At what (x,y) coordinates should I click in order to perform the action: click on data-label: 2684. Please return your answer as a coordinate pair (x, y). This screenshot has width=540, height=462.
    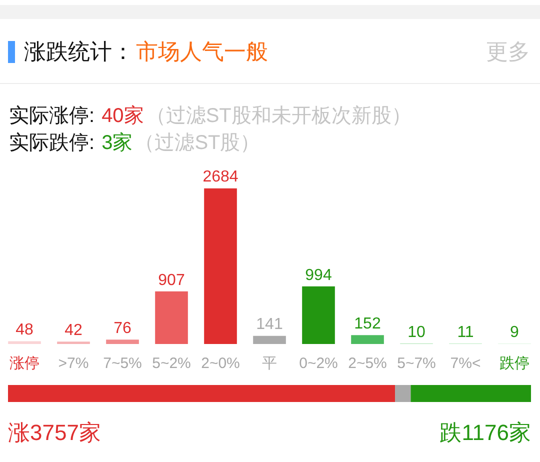
    Looking at the image, I should click on (220, 177).